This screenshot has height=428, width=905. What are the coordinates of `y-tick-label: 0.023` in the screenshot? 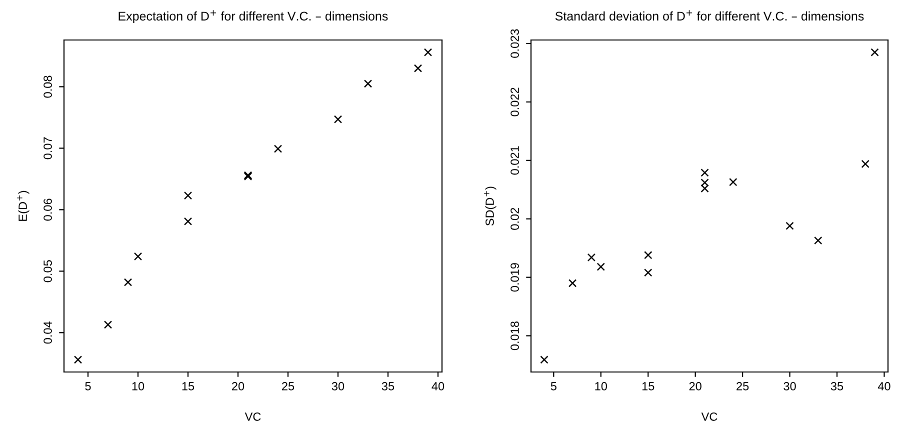 It's located at (514, 43).